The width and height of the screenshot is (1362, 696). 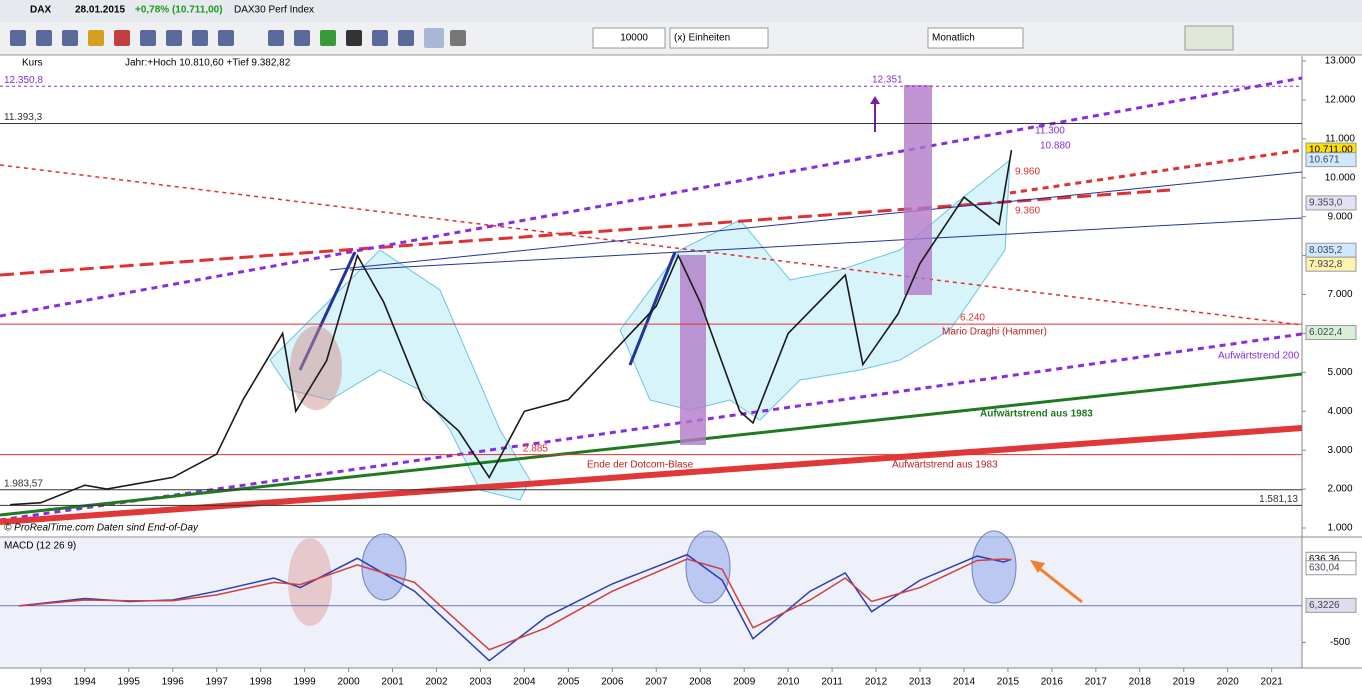 What do you see at coordinates (1339, 216) in the screenshot?
I see `y-tick-label: 9.000` at bounding box center [1339, 216].